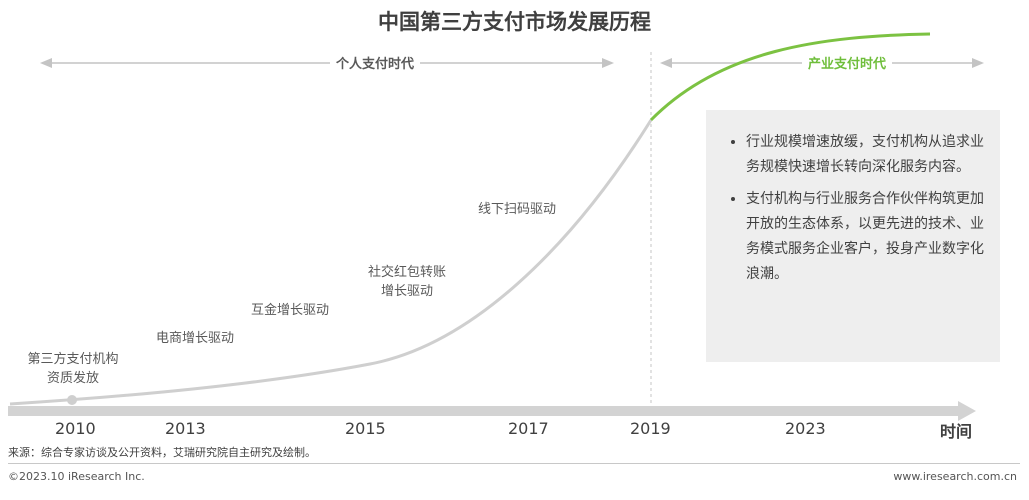 The width and height of the screenshot is (1029, 500). I want to click on milestone-label-2: 电商增长驱动, so click(195, 338).